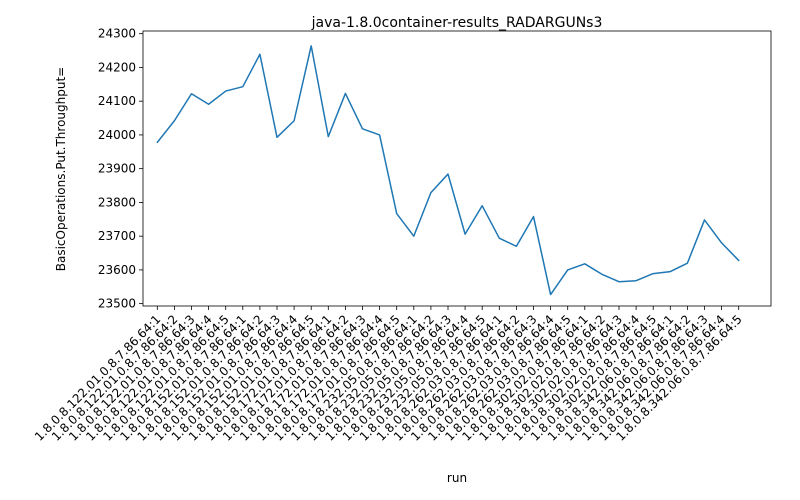  I want to click on chart-title: java-1.8.0container-results_RADARGUNs3, so click(457, 23).